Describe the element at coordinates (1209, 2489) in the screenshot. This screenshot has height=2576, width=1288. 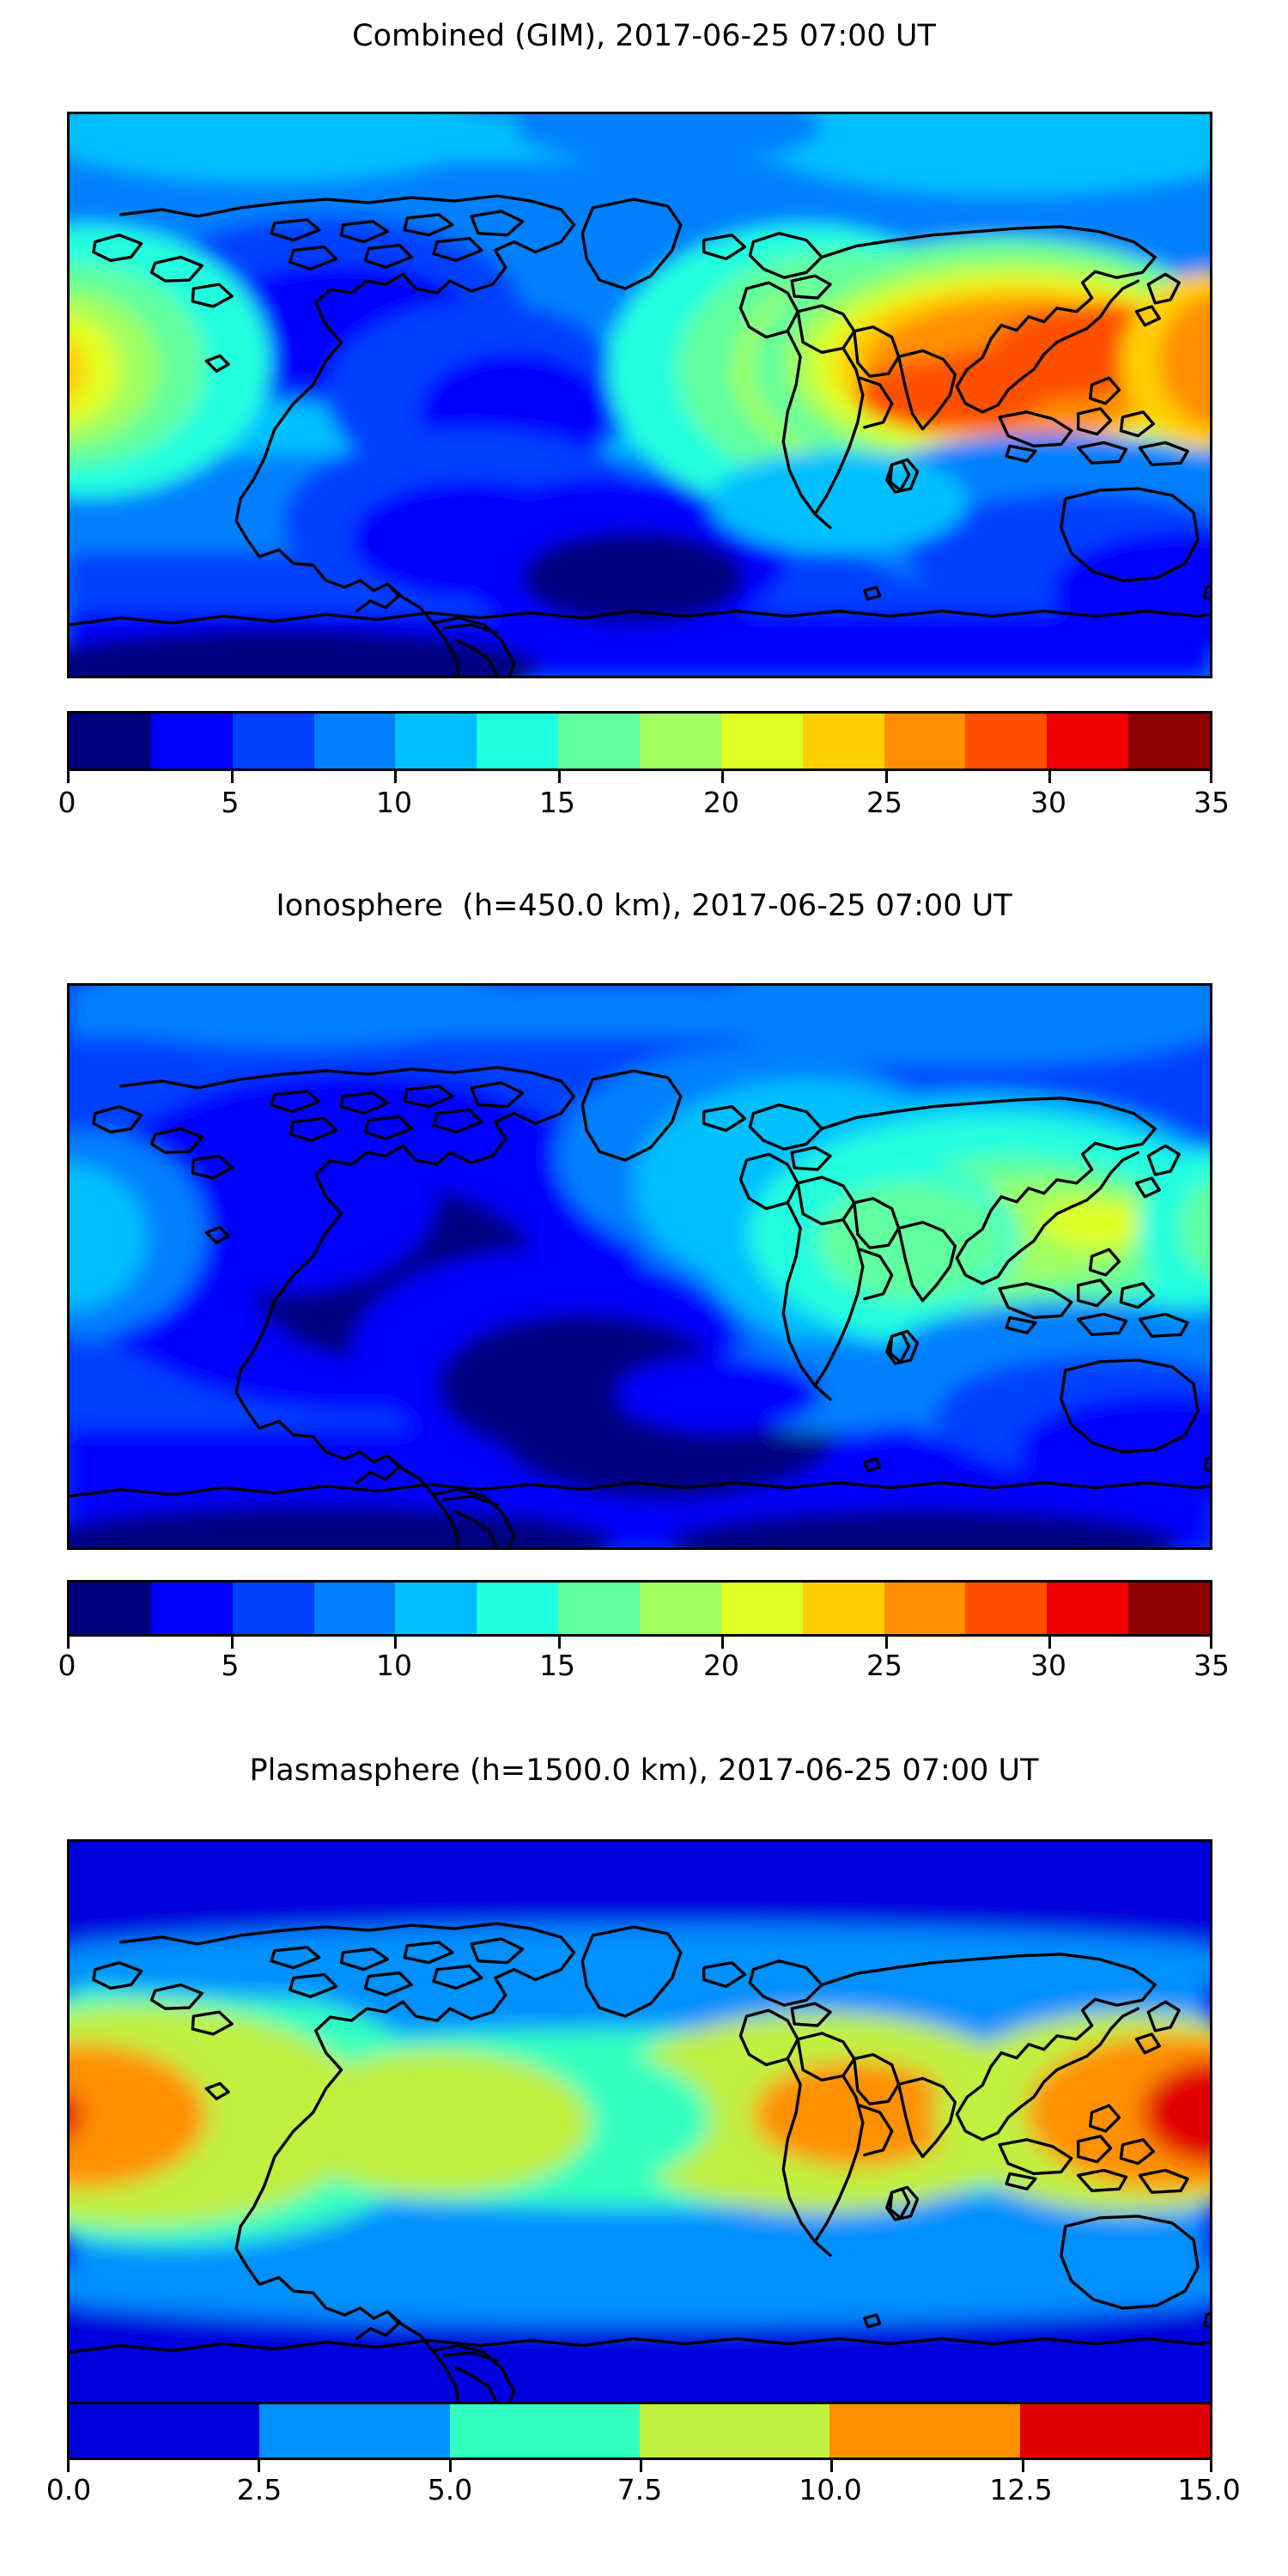
I see `colorbar-tick-label: 15.0` at that location.